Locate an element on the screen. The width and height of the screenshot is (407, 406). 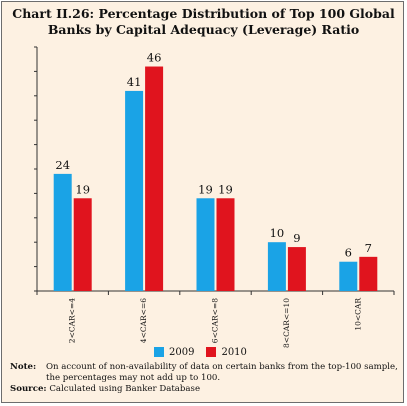
legend-swatch-2009 is located at coordinates (159, 352).